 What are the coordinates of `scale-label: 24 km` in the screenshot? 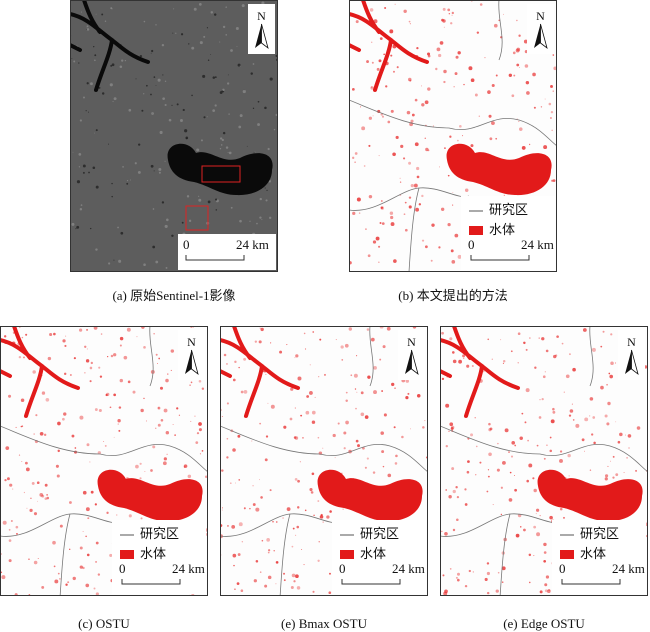 It's located at (537, 244).